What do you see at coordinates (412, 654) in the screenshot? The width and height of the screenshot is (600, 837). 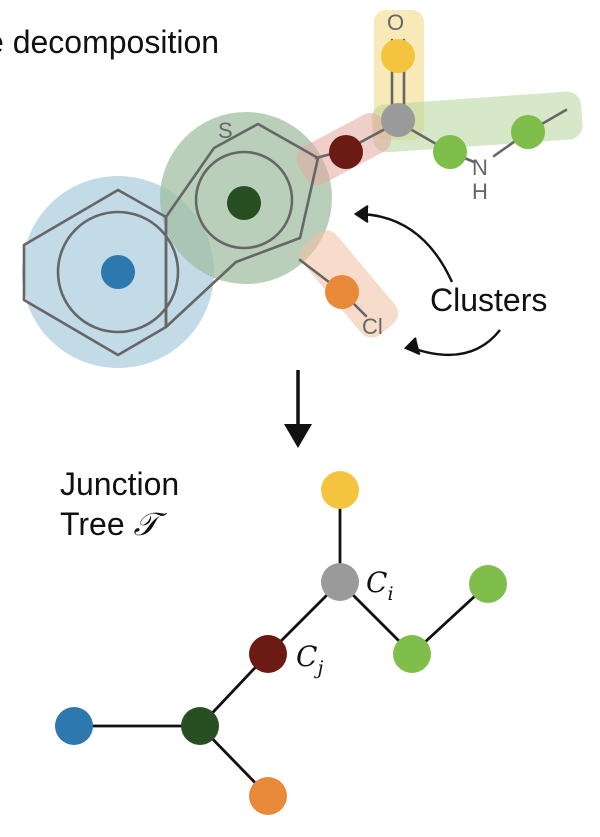 I see `node-green-right-bottom` at bounding box center [412, 654].